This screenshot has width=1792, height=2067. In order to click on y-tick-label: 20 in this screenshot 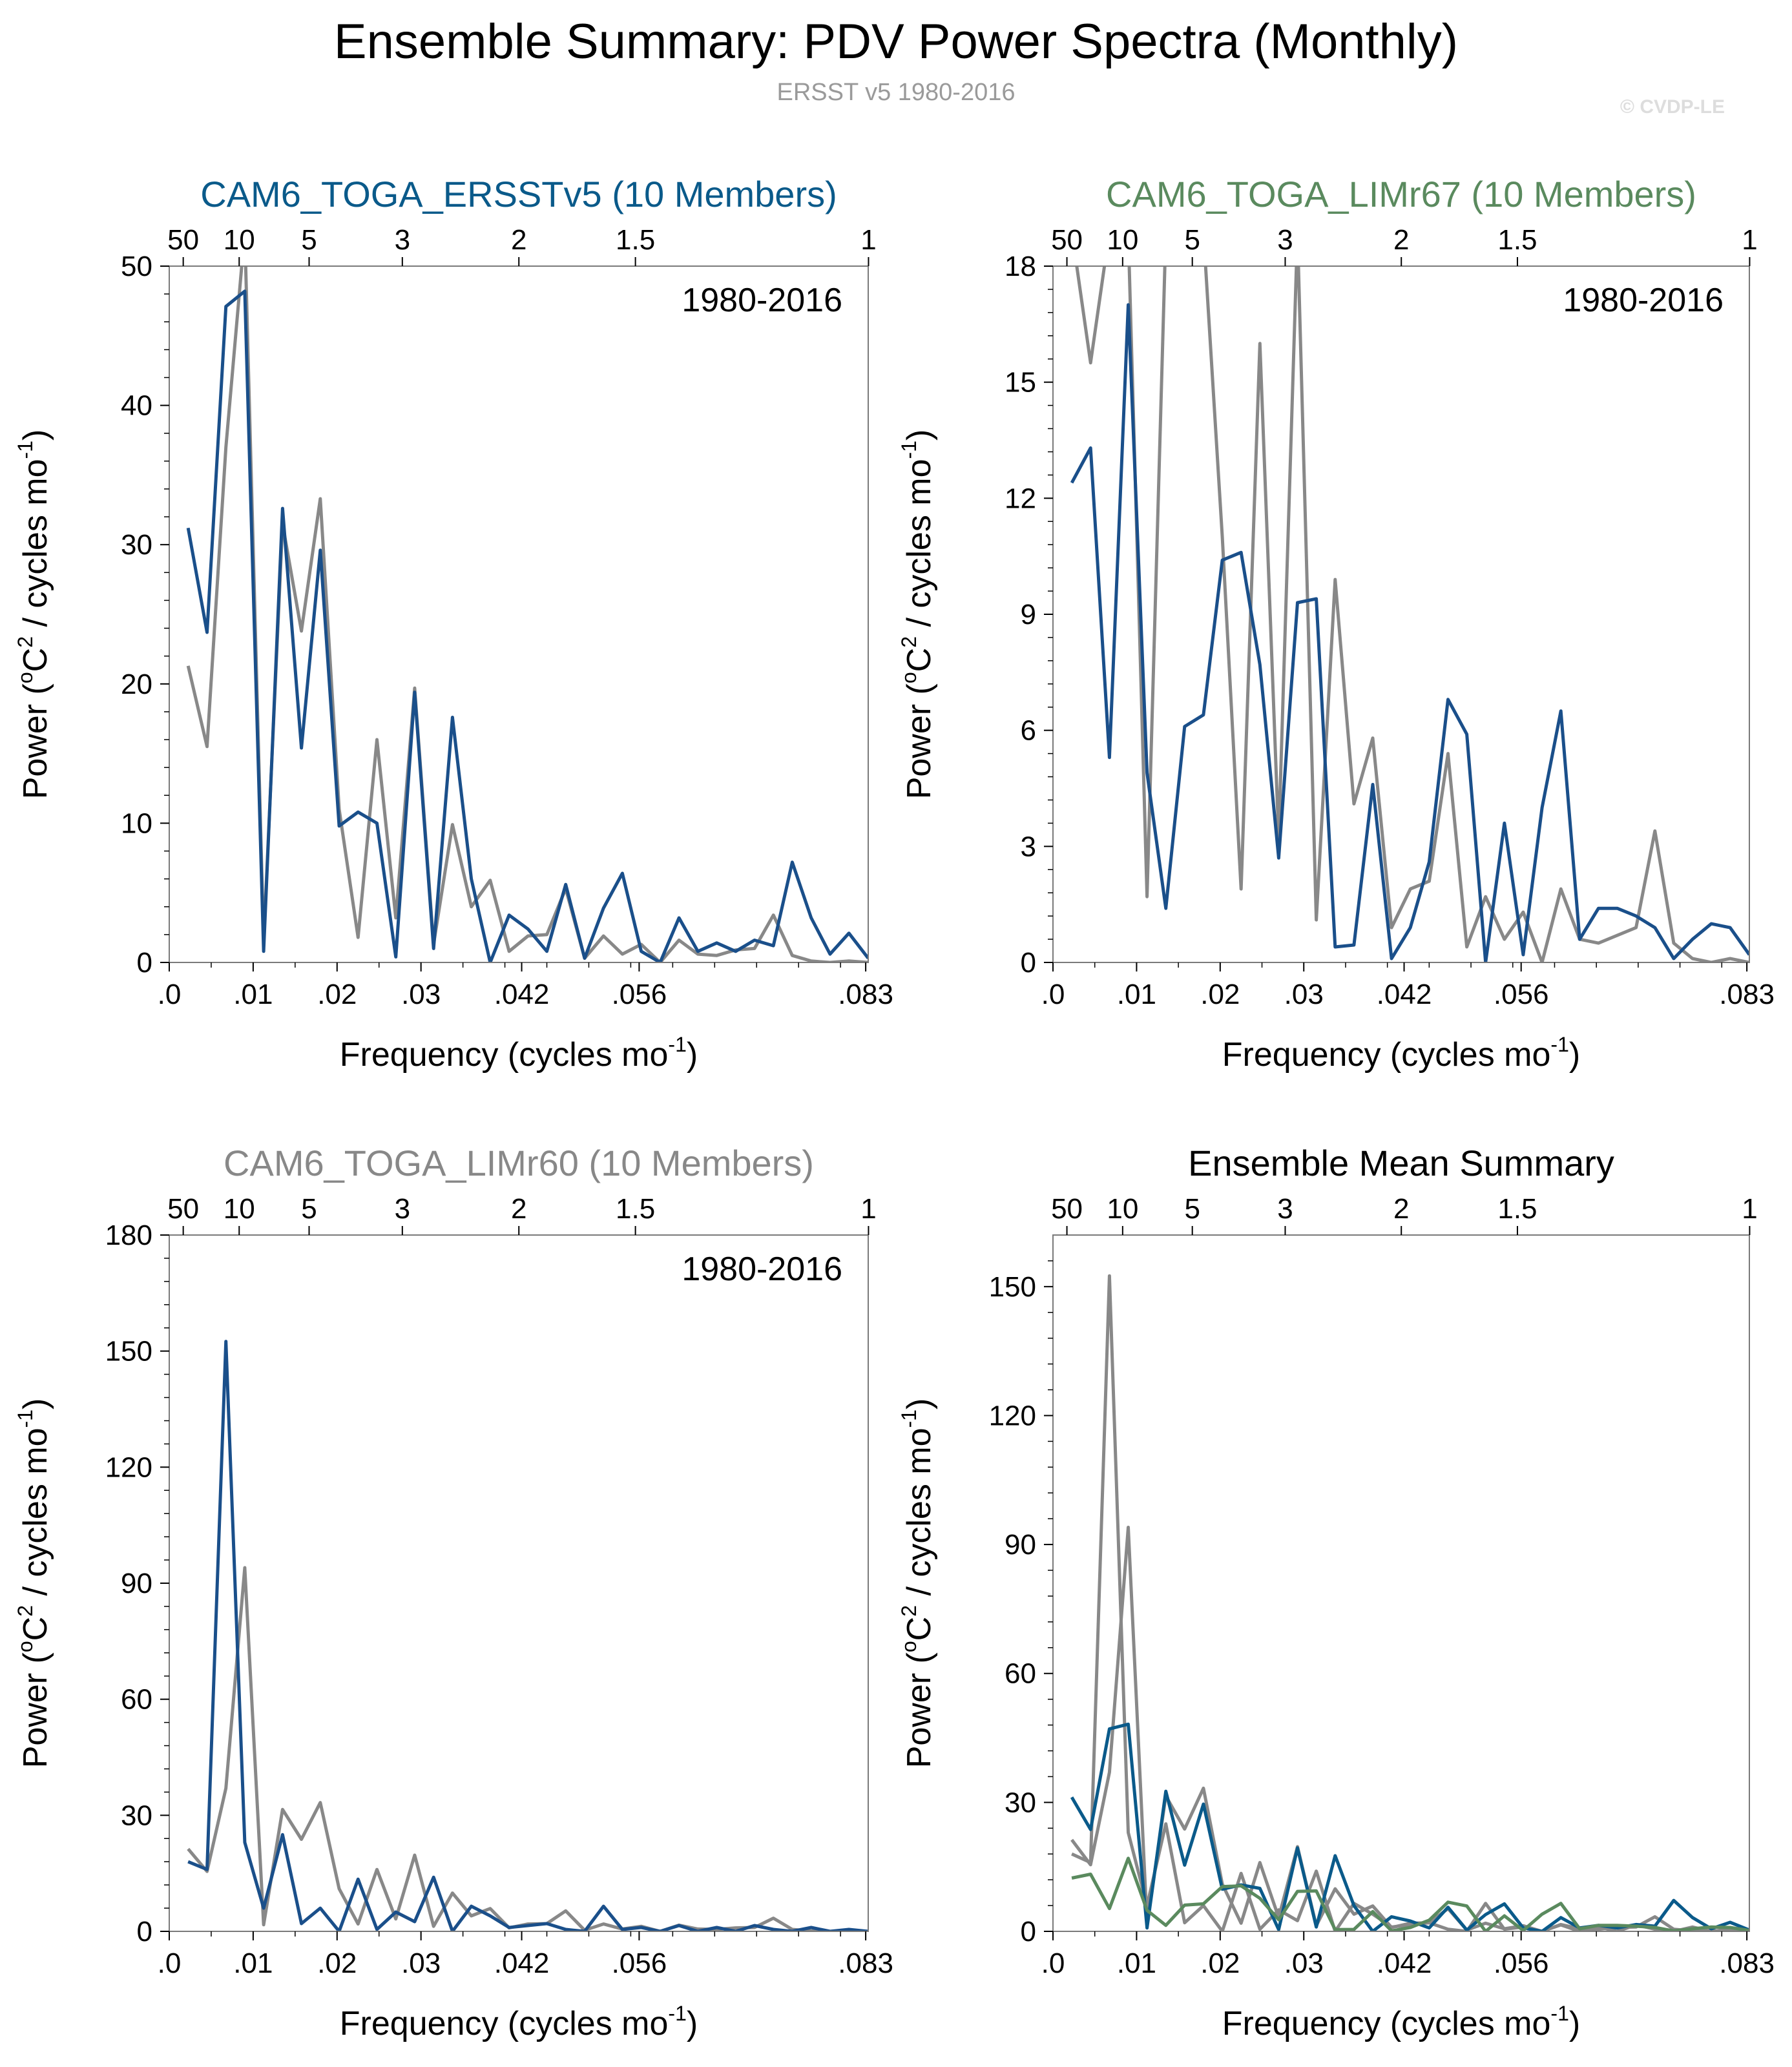, I will do `click(136, 684)`.